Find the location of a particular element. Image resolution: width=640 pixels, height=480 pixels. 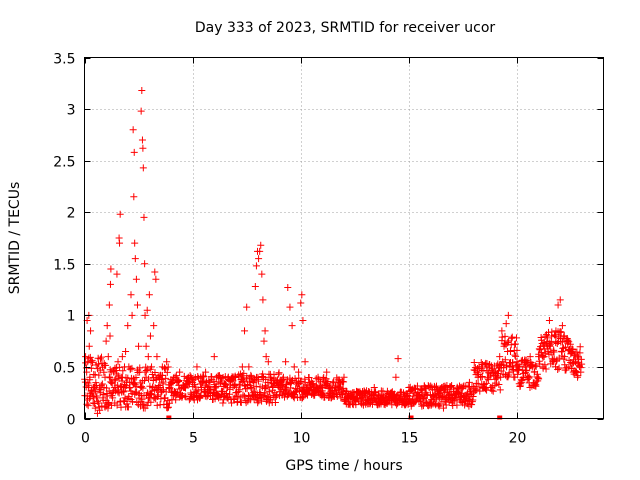

y-tick-label: 1.5 is located at coordinates (64, 266).